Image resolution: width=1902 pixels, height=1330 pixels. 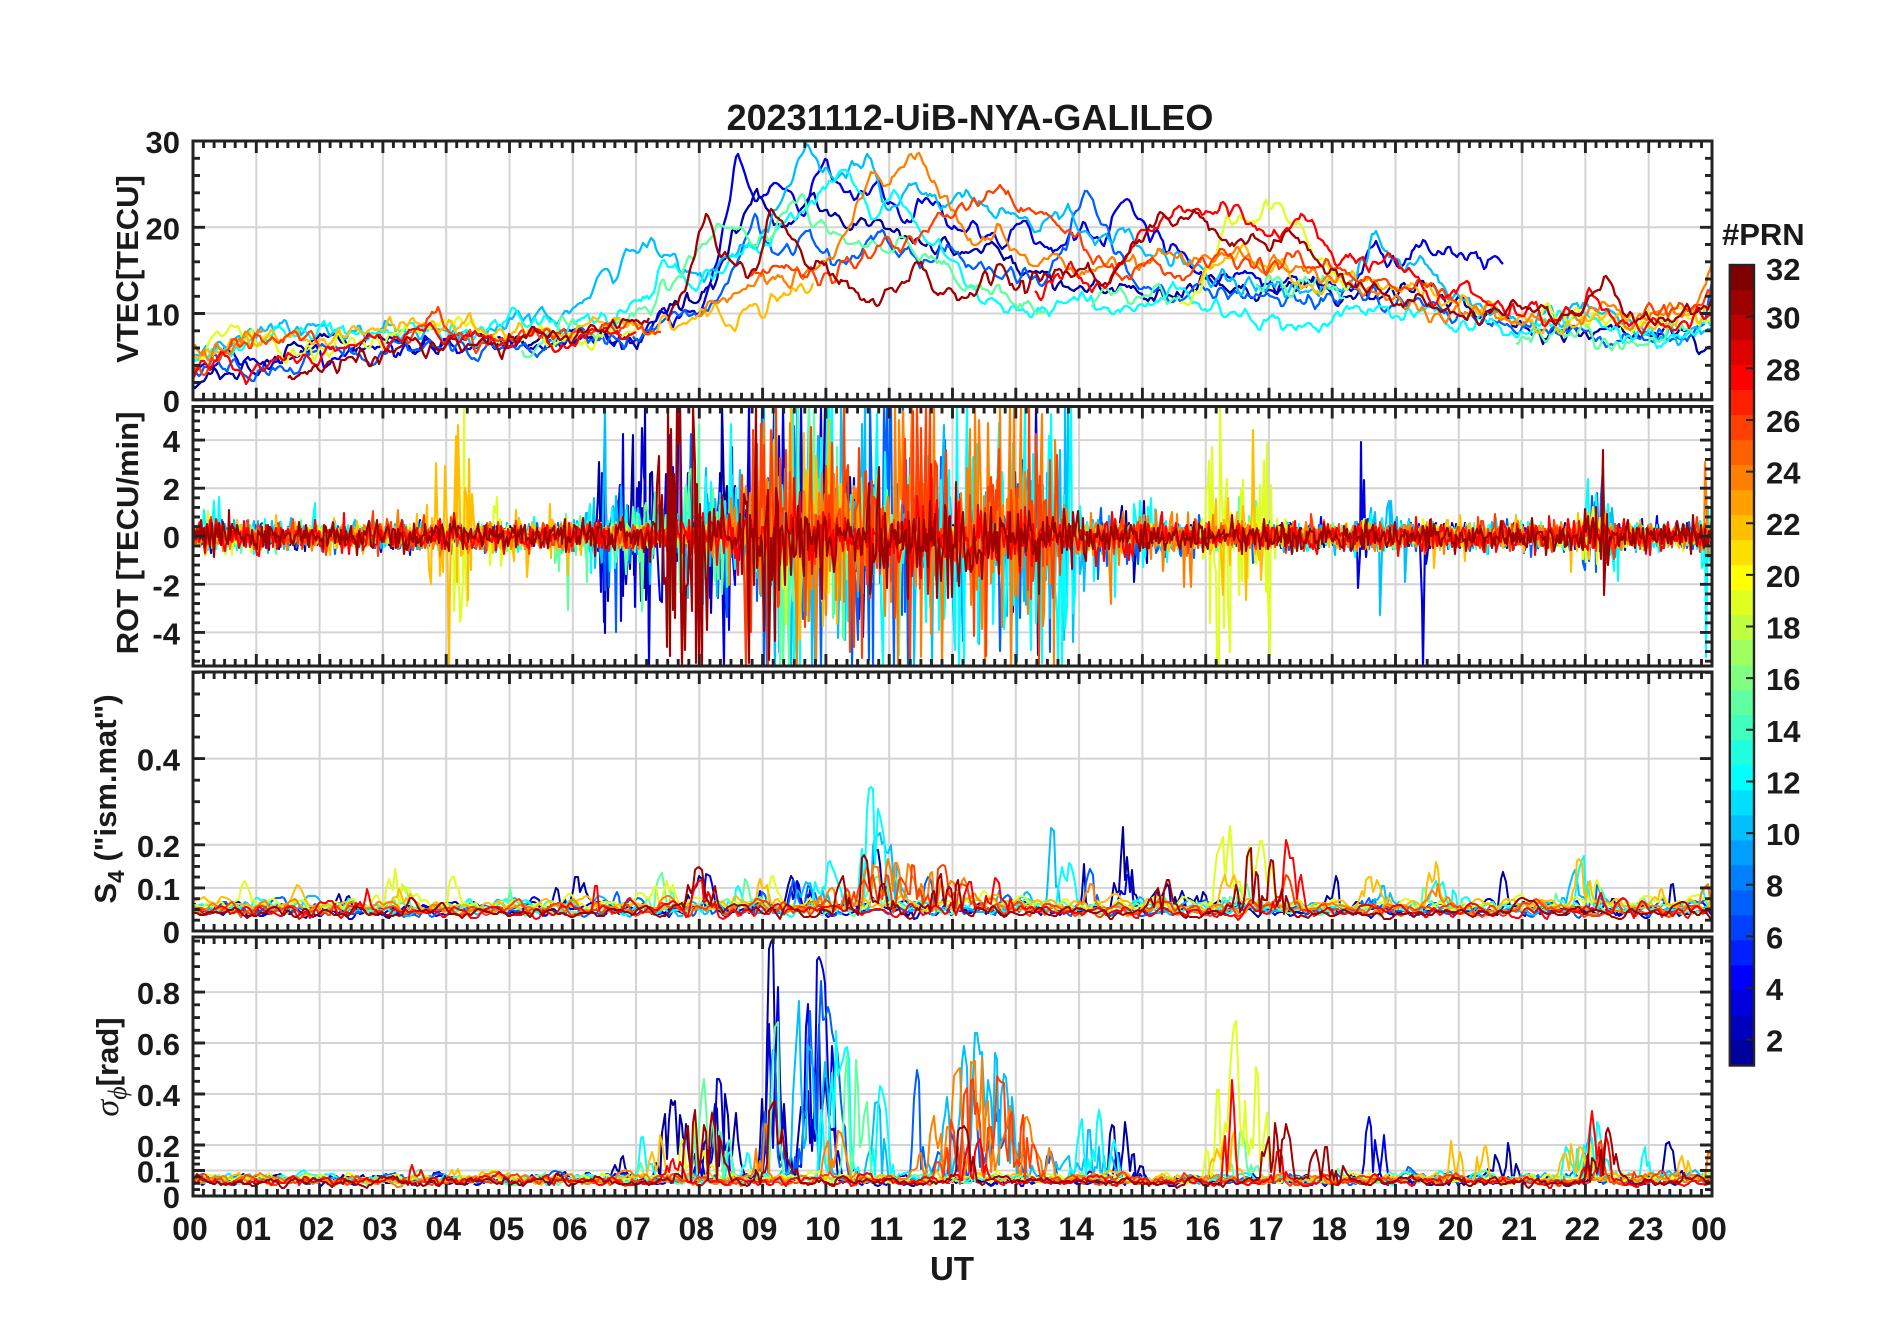 I want to click on svg-text: 08, so click(x=697, y=1229).